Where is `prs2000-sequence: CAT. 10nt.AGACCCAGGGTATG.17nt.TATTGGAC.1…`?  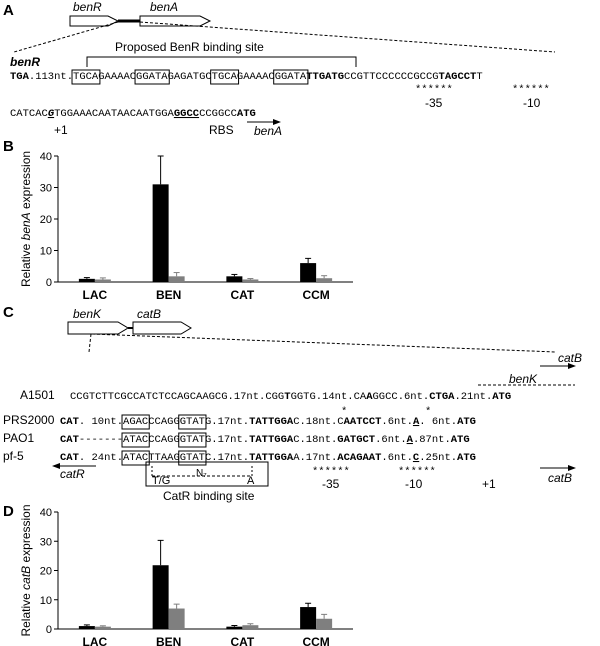 prs2000-sequence: CAT. 10nt.AGACCCAGGGTATG.17nt.TATTGGAC.1… is located at coordinates (268, 422).